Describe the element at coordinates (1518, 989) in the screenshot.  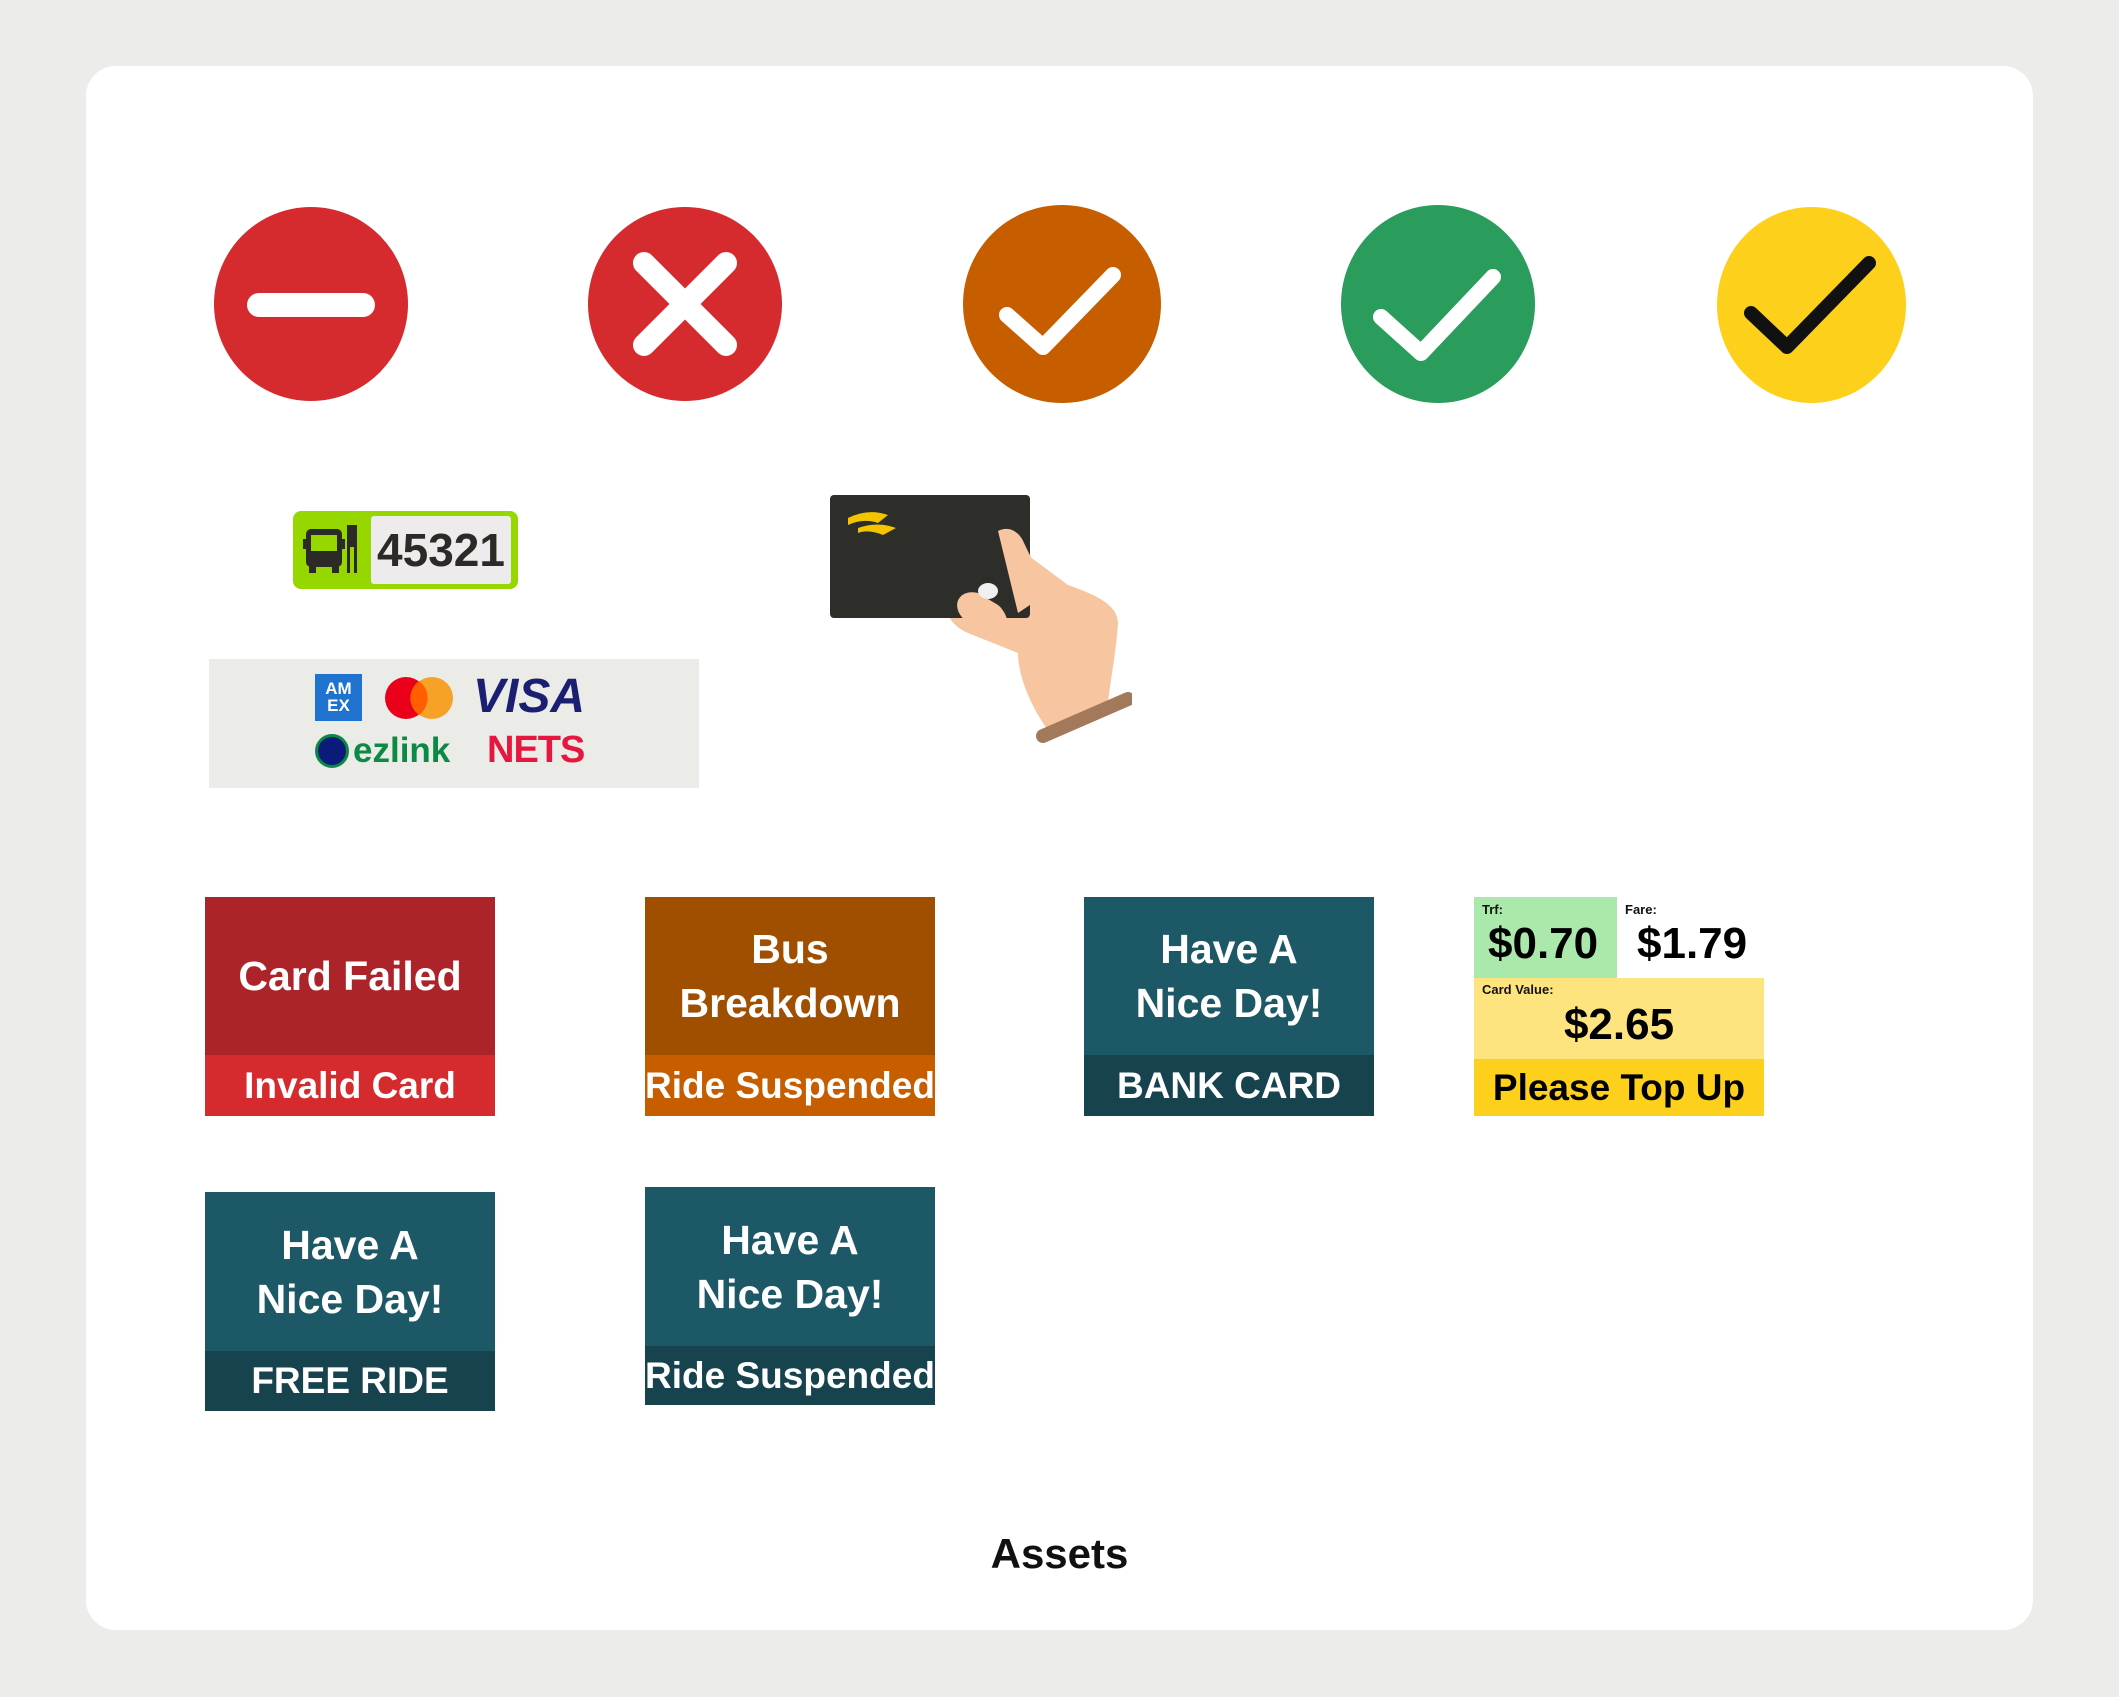
I see `card-value-label: Card Value:` at that location.